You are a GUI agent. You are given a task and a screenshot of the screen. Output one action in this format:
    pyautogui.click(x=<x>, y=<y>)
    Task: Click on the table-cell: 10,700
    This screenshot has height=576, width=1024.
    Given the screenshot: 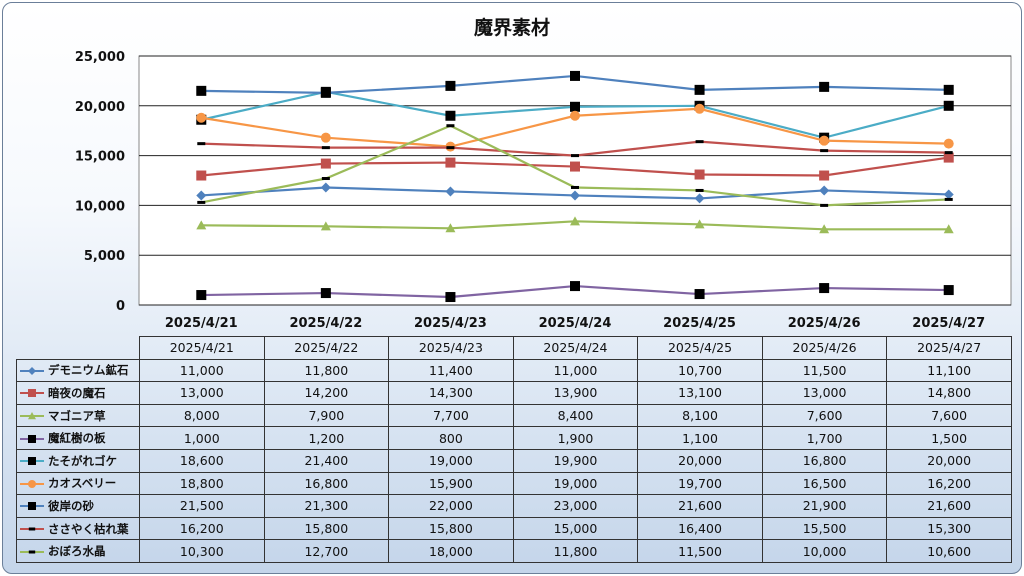 What is the action you would take?
    pyautogui.click(x=700, y=370)
    